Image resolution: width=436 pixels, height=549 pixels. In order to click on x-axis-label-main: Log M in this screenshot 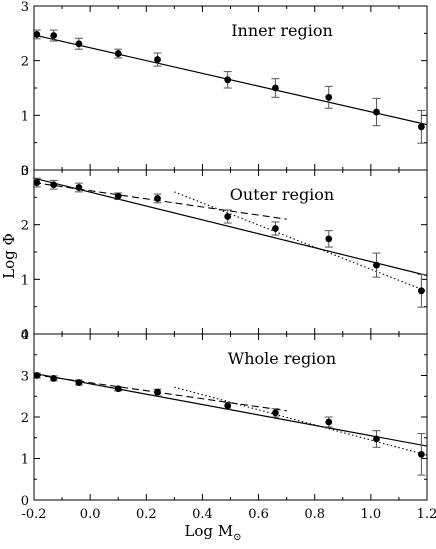, I will do `click(208, 531)`.